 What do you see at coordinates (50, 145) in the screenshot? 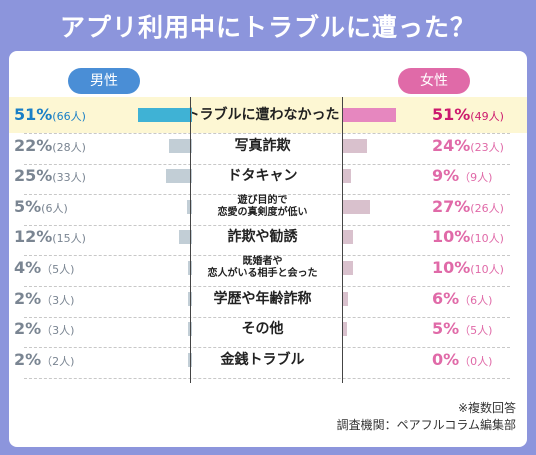
I see `male-value-label: 22%(28人)` at bounding box center [50, 145].